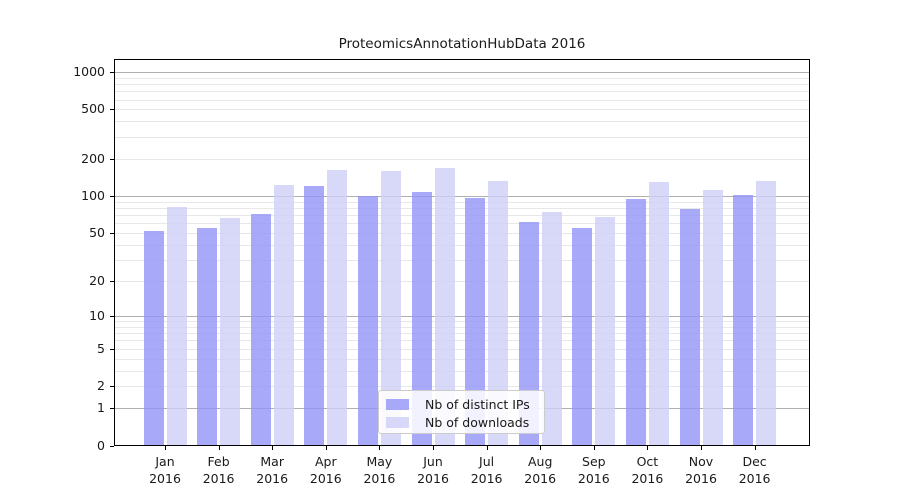  Describe the element at coordinates (689, 327) in the screenshot. I see `bar-ips-nov` at that location.